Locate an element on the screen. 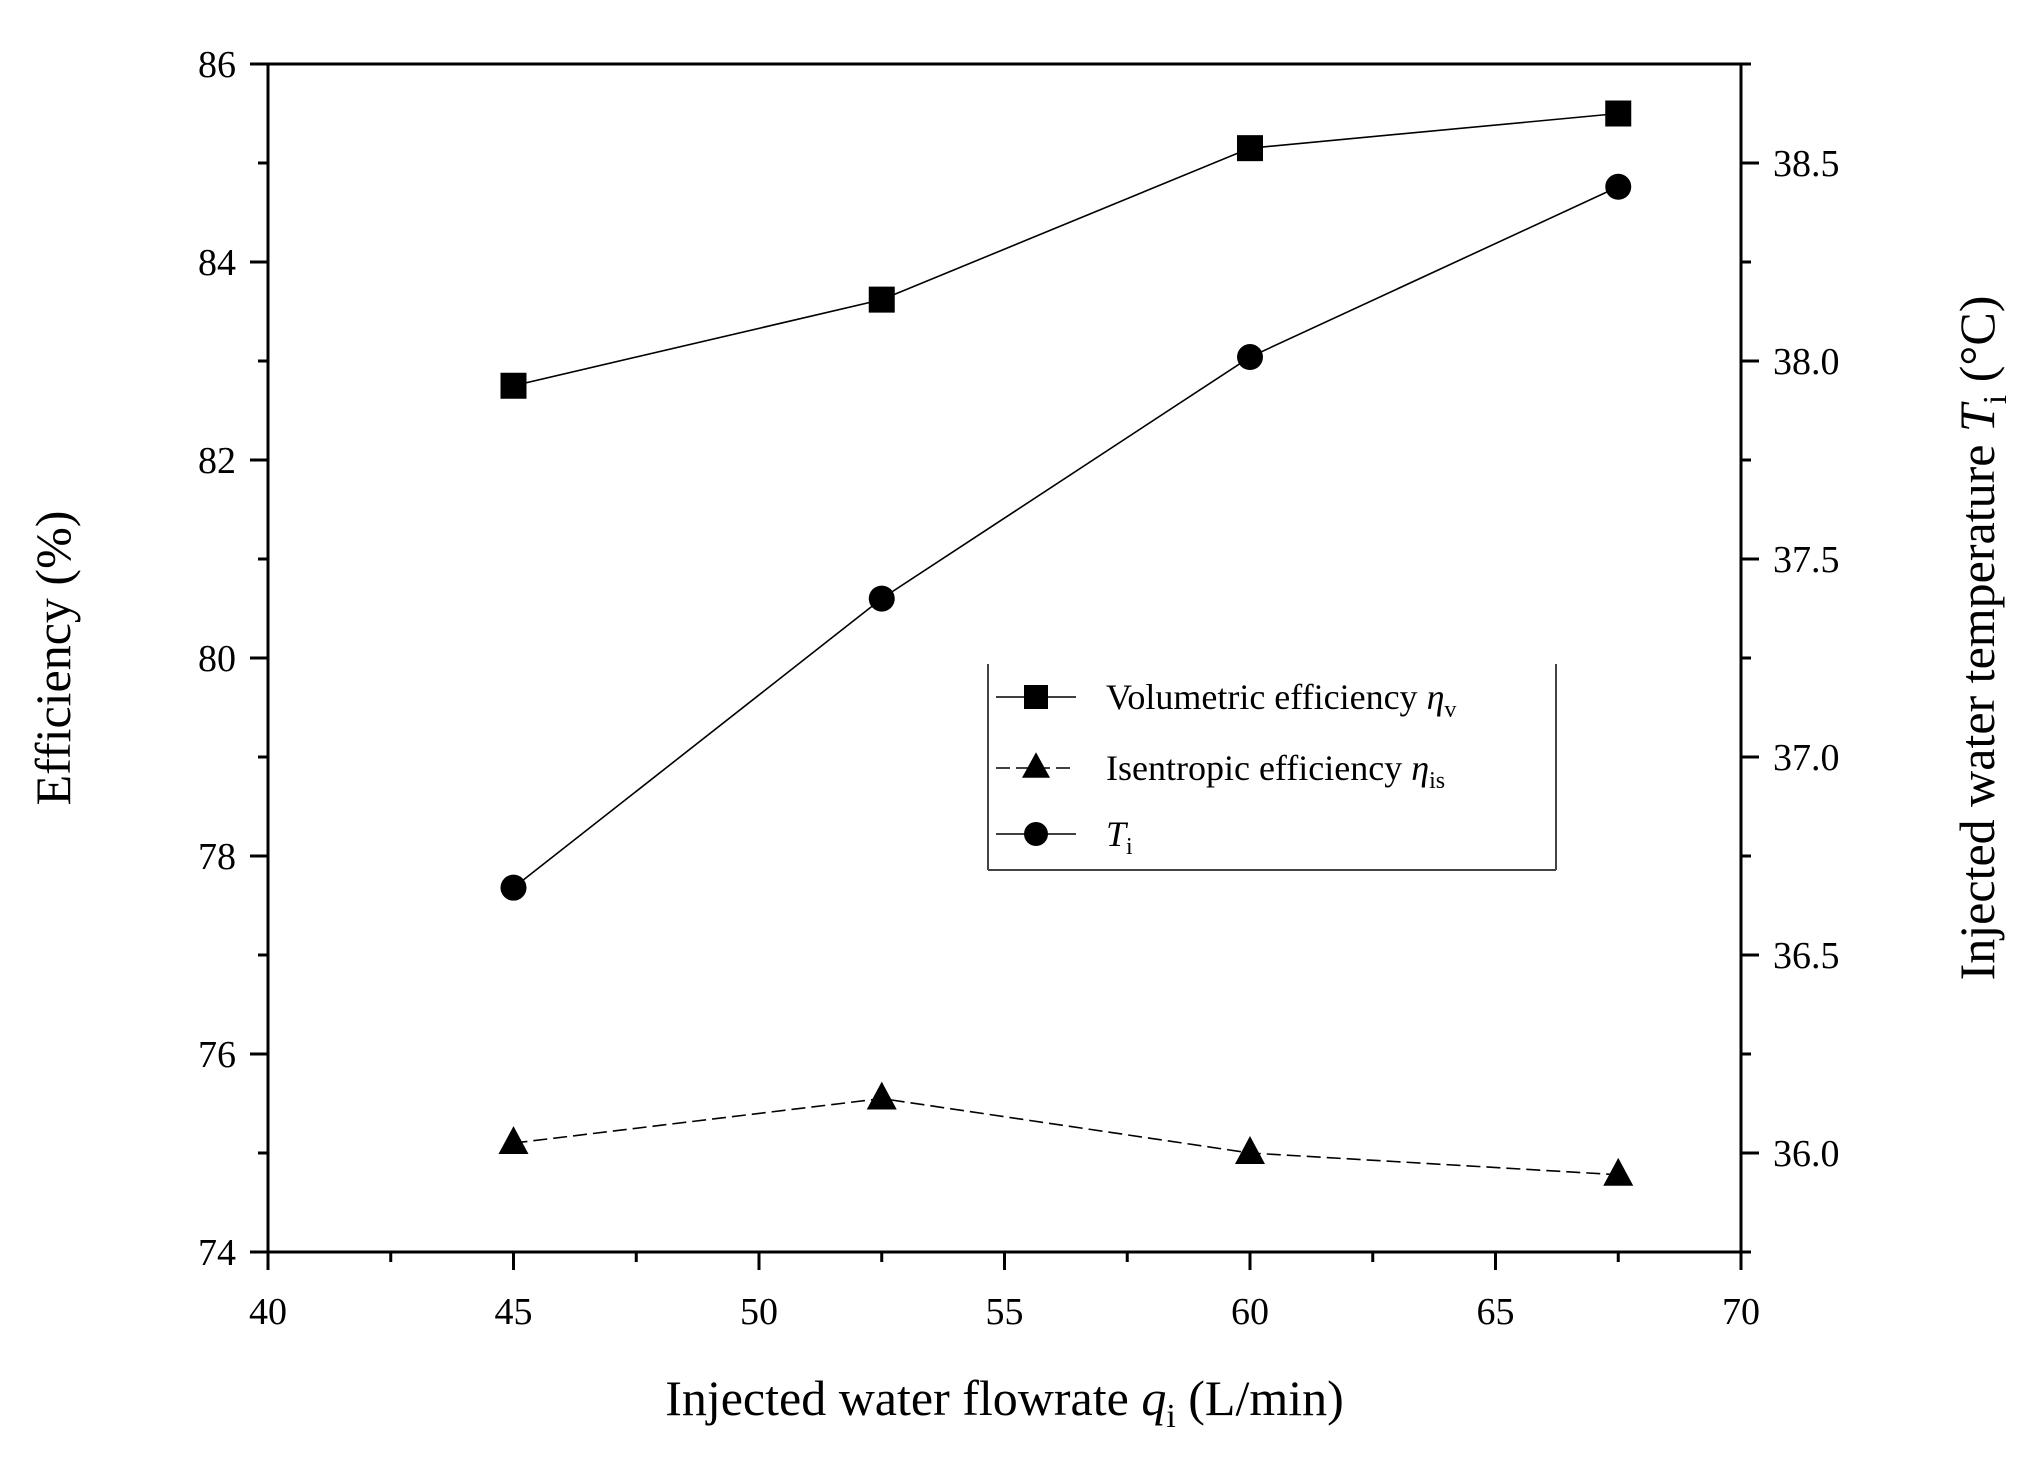 The image size is (2032, 1475). x-axis-title: Injected water flowrate qi (L/min) is located at coordinates (1004, 1402).